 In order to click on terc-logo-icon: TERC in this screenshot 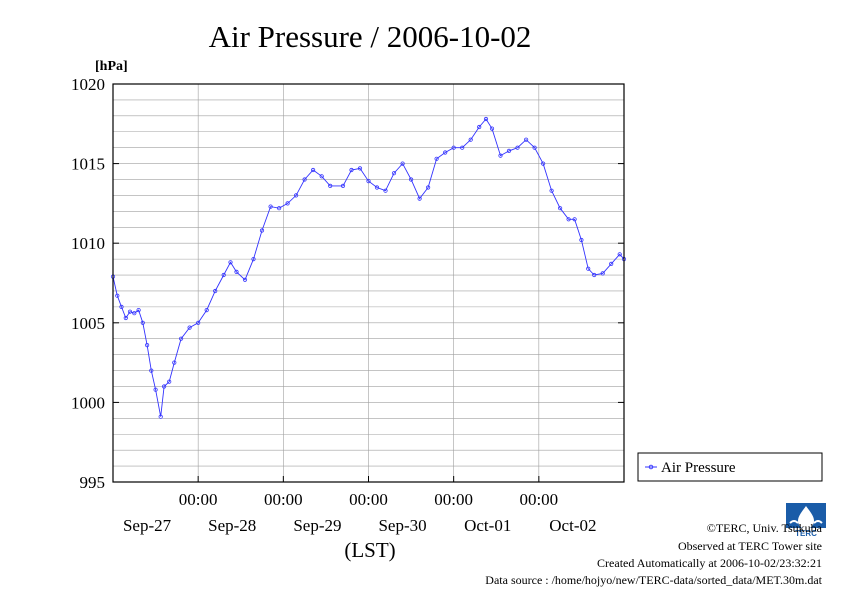, I will do `click(806, 520)`.